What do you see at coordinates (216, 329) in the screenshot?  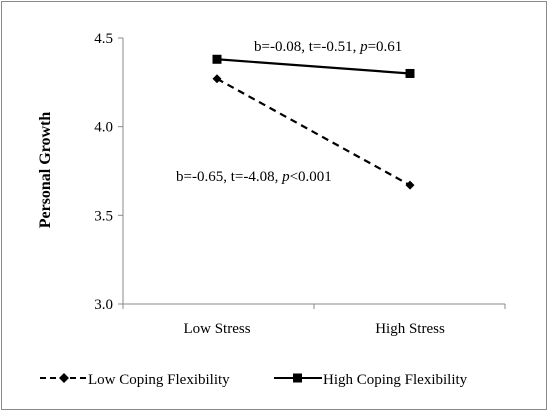 I see `x-tick-label: Low Stress` at bounding box center [216, 329].